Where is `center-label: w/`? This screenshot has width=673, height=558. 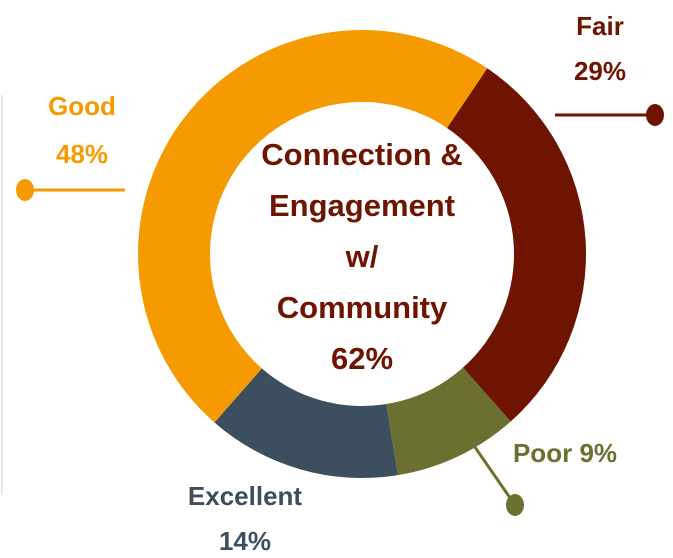
center-label: w/ is located at coordinates (362, 256).